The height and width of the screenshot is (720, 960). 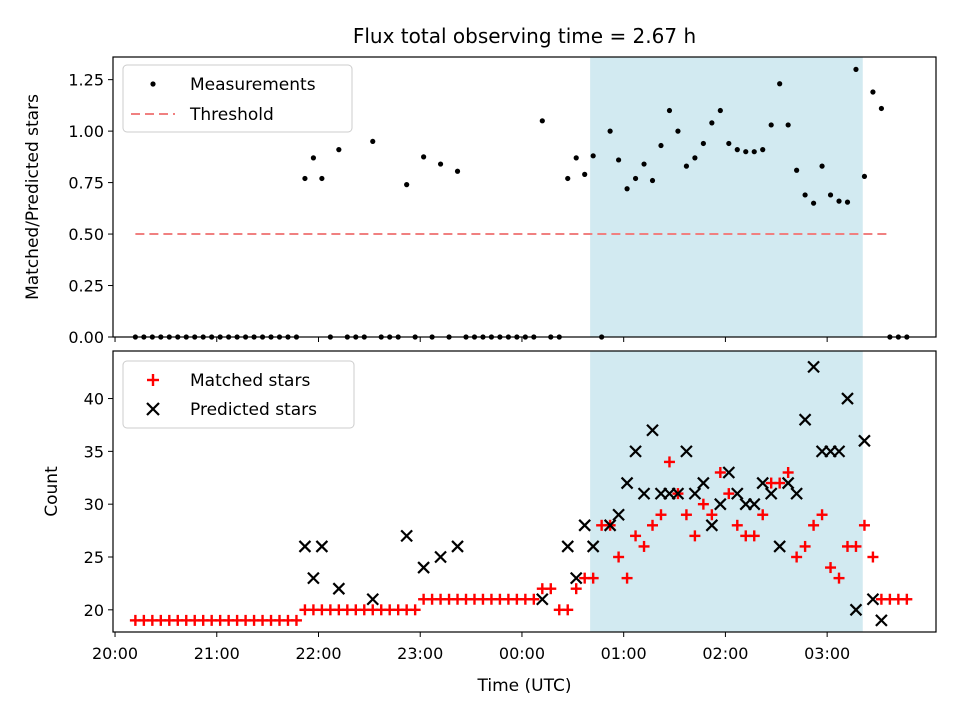 I want to click on top-y-tick-label: 1.00, so click(x=86, y=131).